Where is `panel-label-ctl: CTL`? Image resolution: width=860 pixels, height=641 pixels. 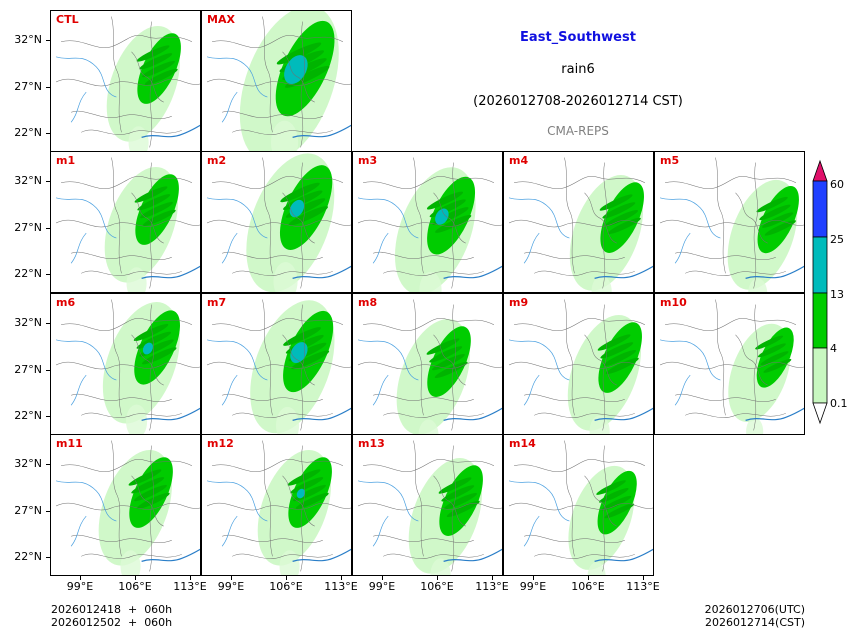 panel-label-ctl: CTL is located at coordinates (67, 19).